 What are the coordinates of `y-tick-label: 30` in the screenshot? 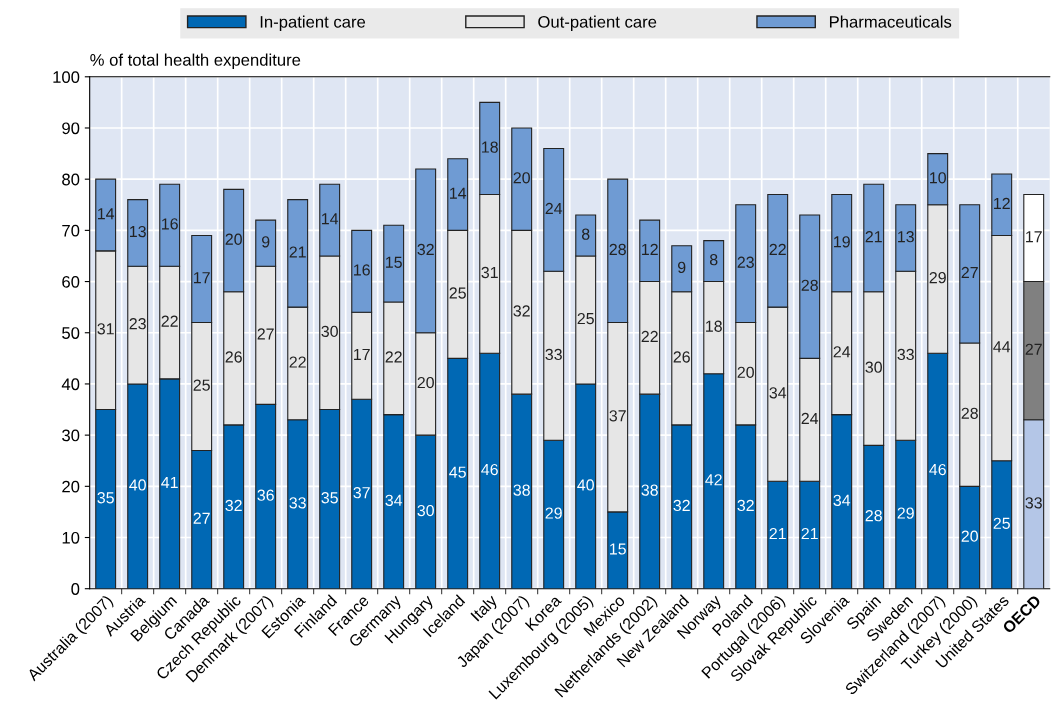 It's located at (71, 435).